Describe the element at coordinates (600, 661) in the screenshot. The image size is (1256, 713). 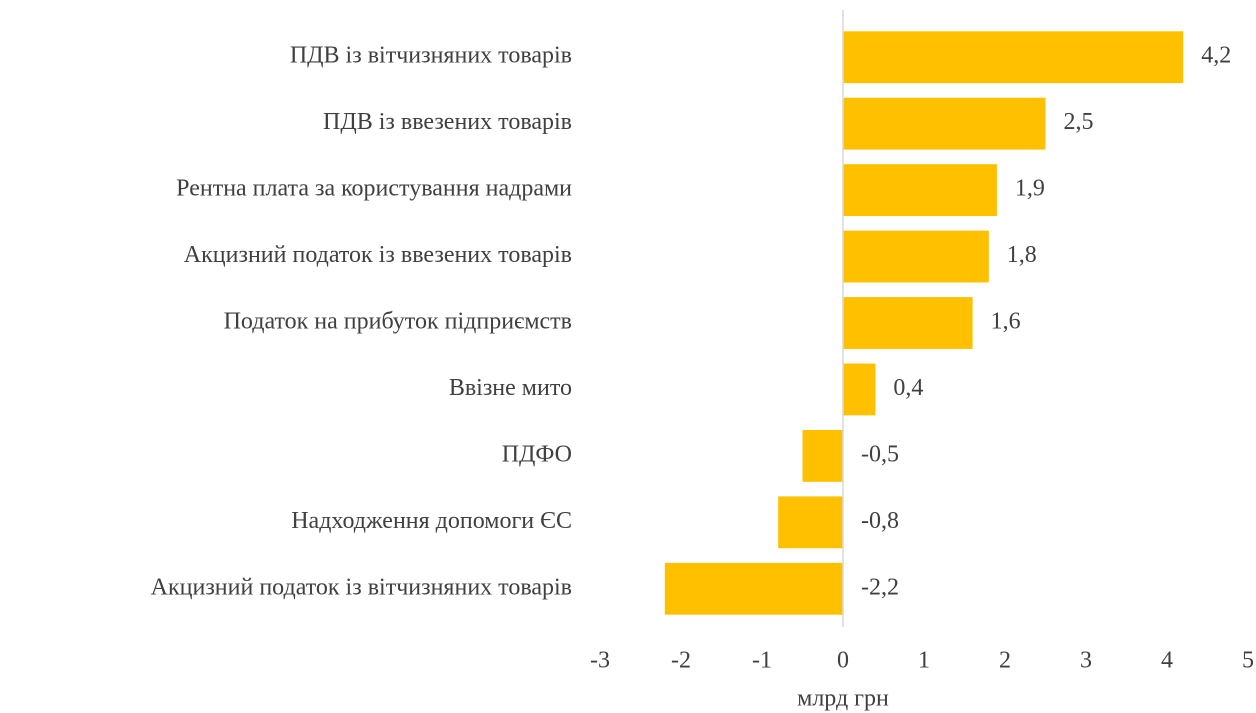
I see `x-tick-label: -3` at that location.